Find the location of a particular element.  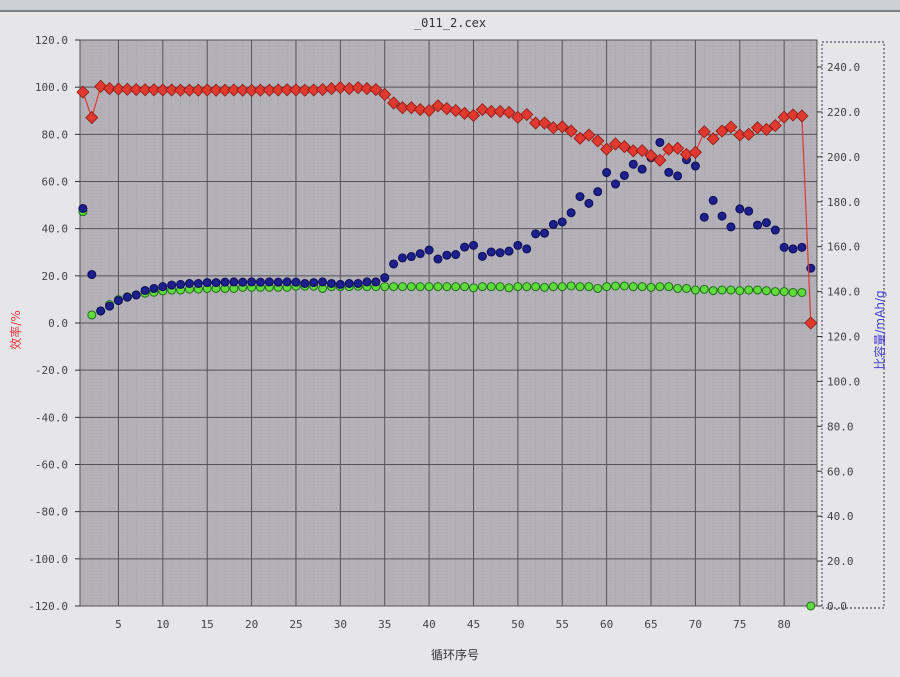

x-tick-label: 55 is located at coordinates (562, 624).